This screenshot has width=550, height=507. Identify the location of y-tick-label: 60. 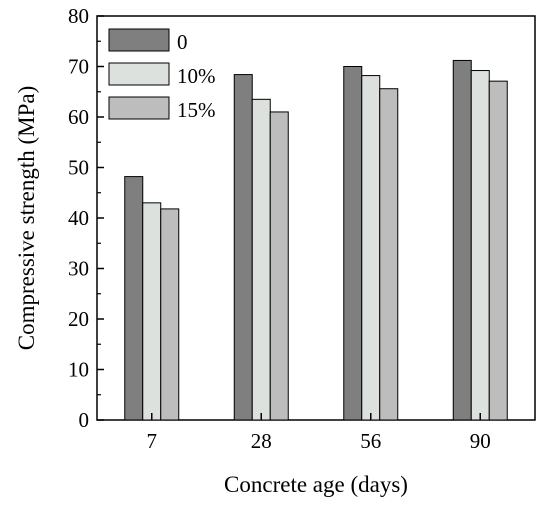
(78, 117).